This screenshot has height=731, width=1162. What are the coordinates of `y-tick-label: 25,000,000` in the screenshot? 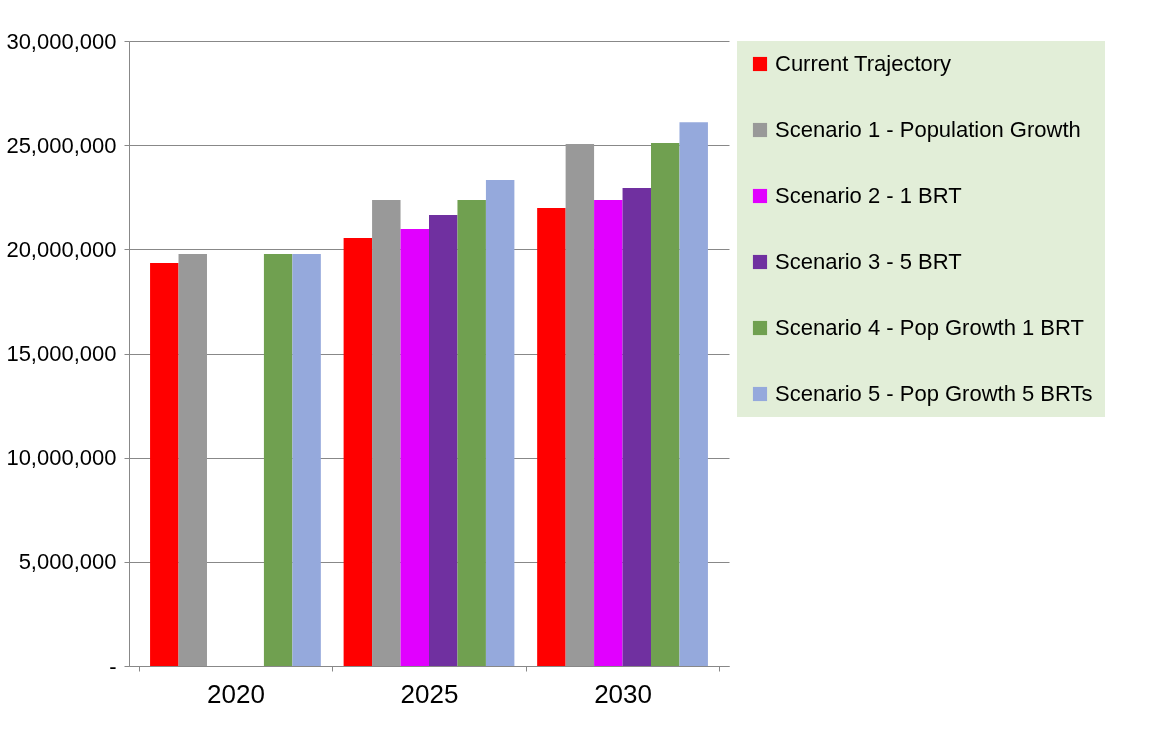 It's located at (61, 145).